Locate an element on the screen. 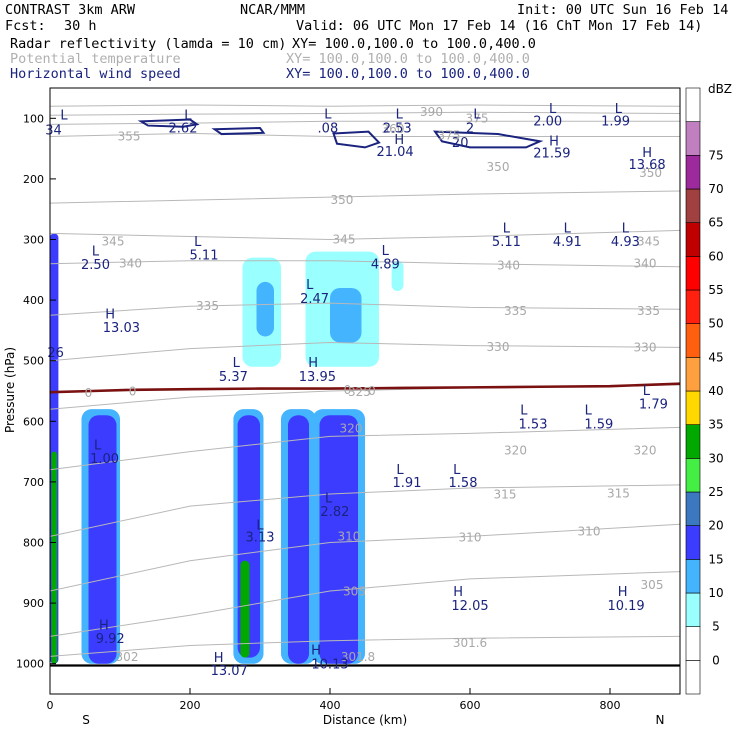 The image size is (740, 740). wind-extremum-value: 5.11 is located at coordinates (204, 255).